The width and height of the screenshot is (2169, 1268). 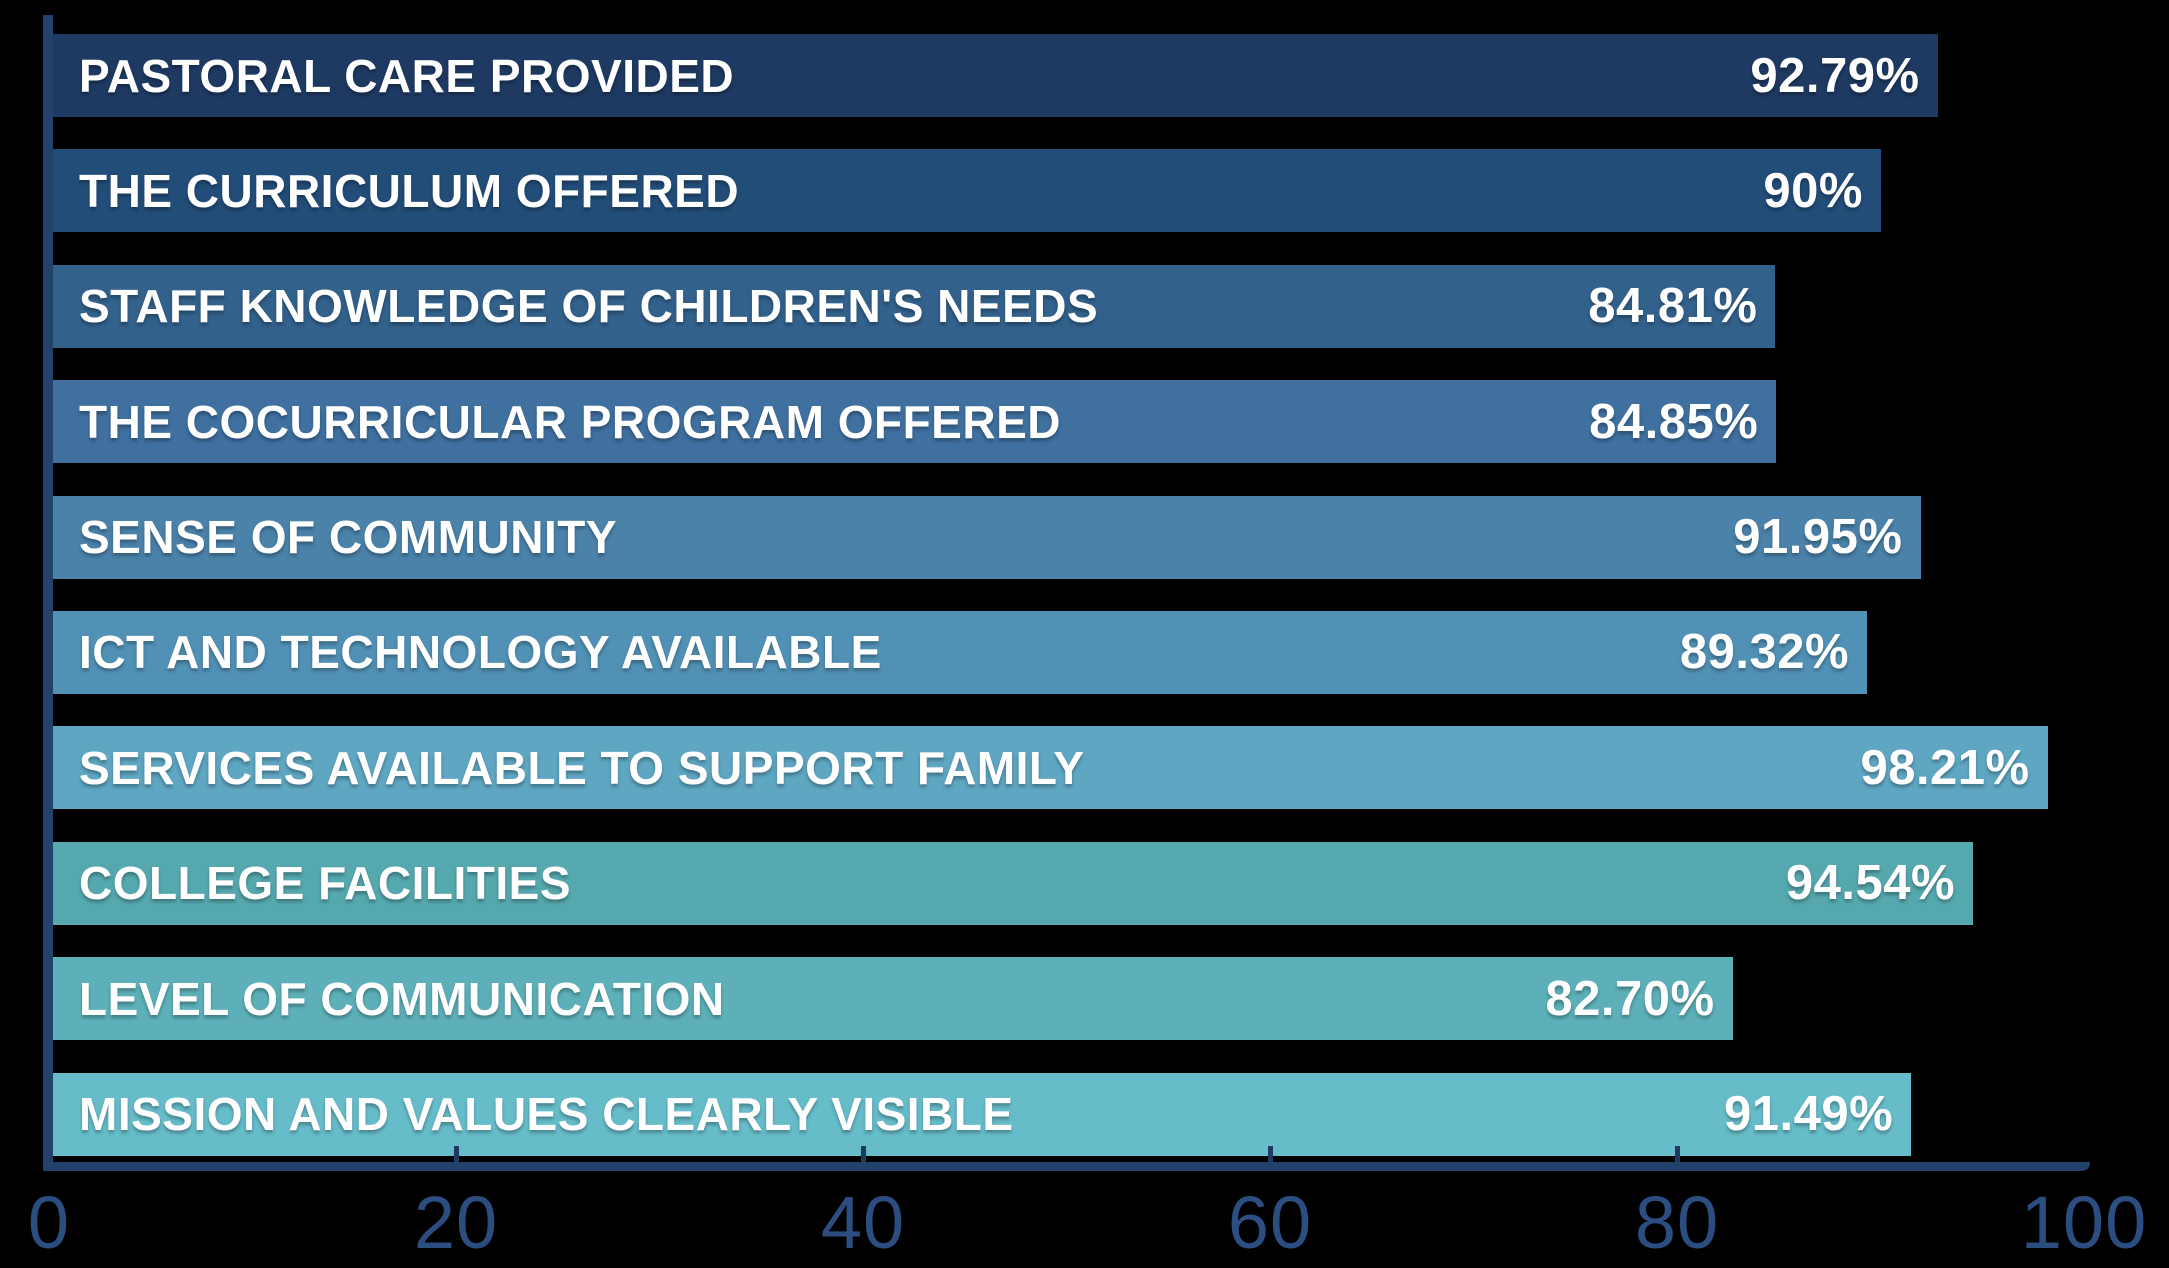 What do you see at coordinates (1835, 75) in the screenshot?
I see `bar-value-label: 92.79%` at bounding box center [1835, 75].